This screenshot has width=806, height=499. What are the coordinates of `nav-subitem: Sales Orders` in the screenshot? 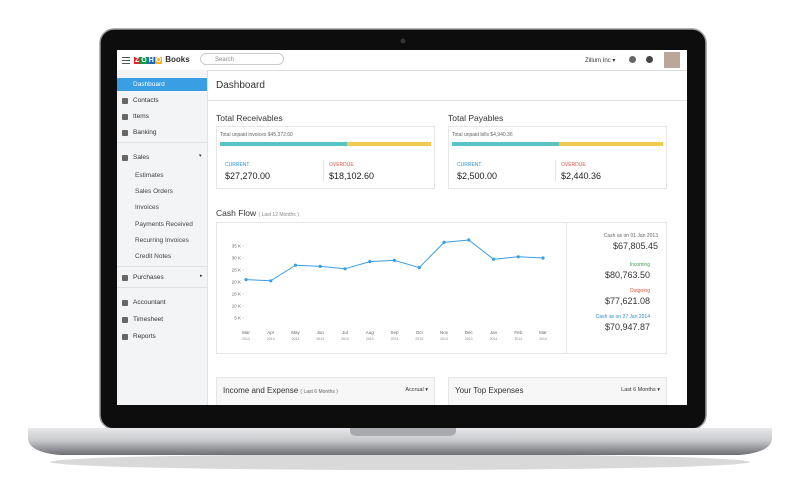 It's located at (154, 191).